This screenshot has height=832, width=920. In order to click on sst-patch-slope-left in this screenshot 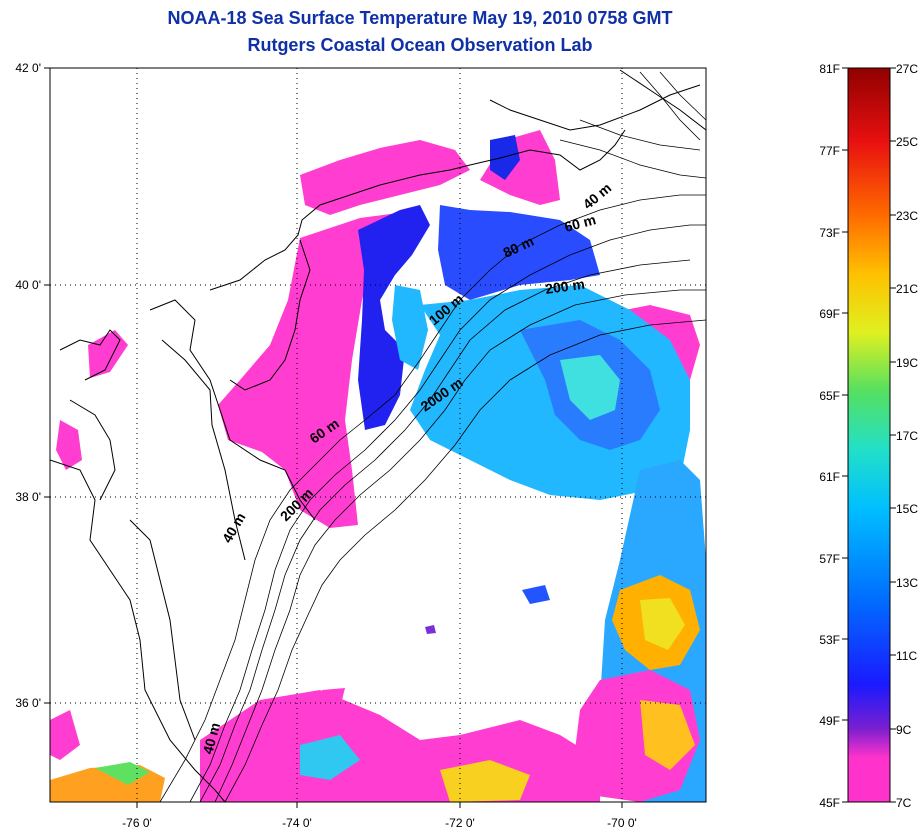, I will do `click(410, 327)`.